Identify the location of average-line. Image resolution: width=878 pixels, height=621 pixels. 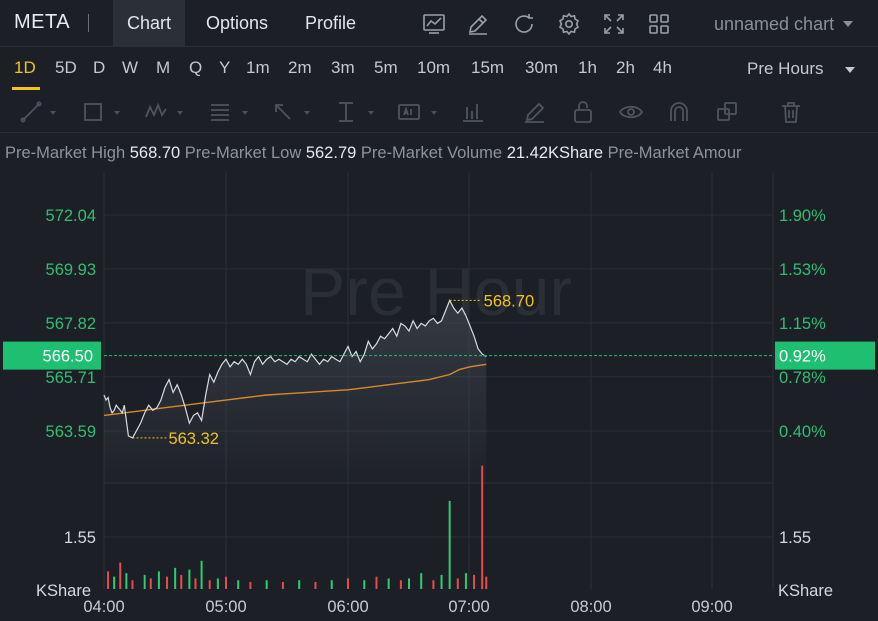
(295, 390).